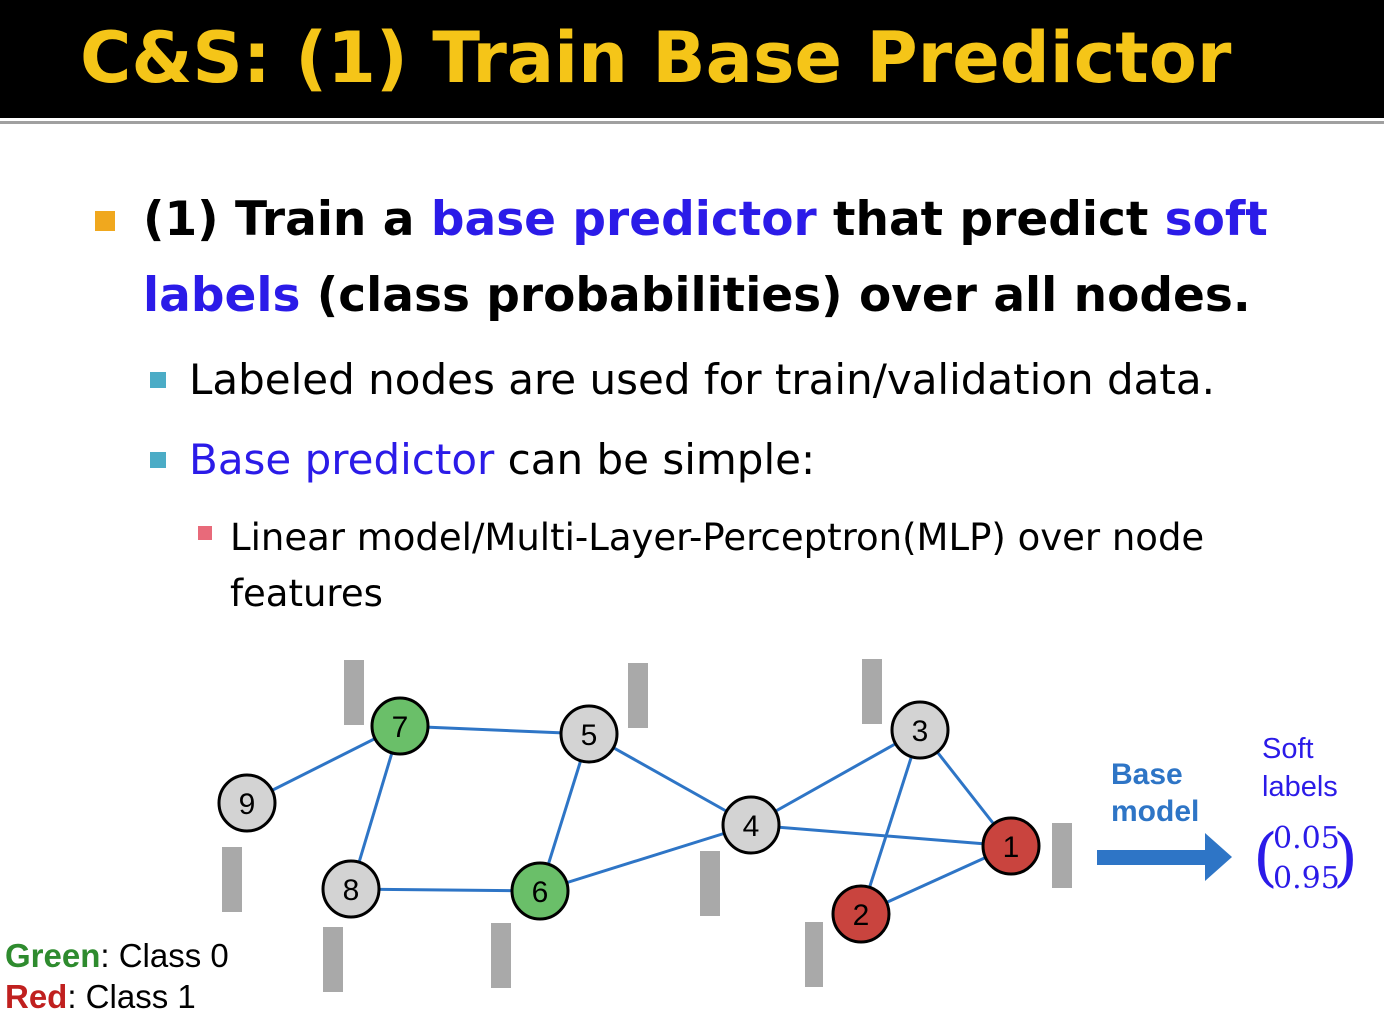  What do you see at coordinates (131, 996) in the screenshot?
I see `legend-red-text: : Class 1` at bounding box center [131, 996].